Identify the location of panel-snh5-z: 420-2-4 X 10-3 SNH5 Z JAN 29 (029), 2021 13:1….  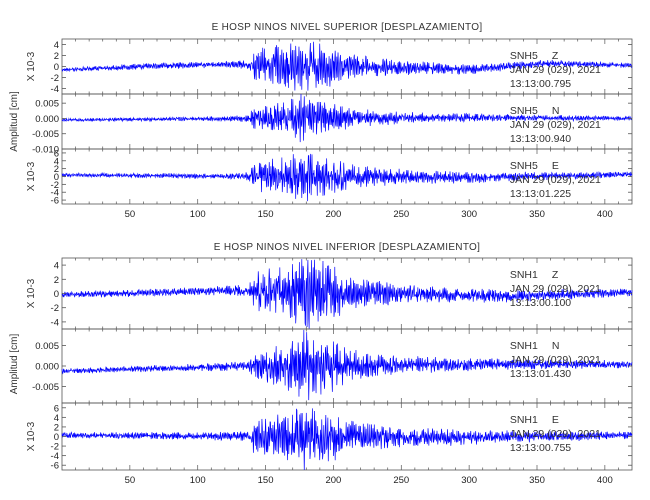
(329, 66).